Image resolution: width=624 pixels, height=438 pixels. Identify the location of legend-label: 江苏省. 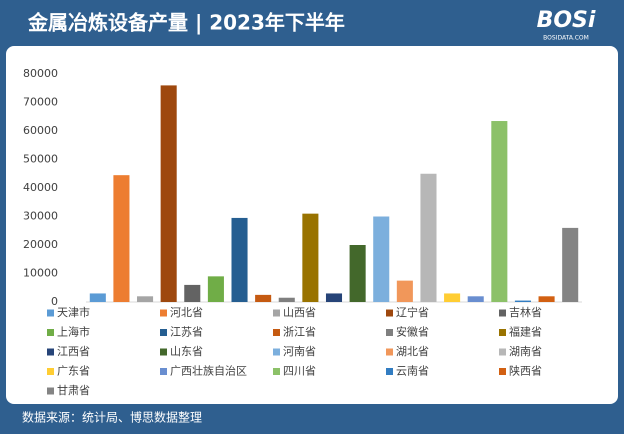
(186, 332).